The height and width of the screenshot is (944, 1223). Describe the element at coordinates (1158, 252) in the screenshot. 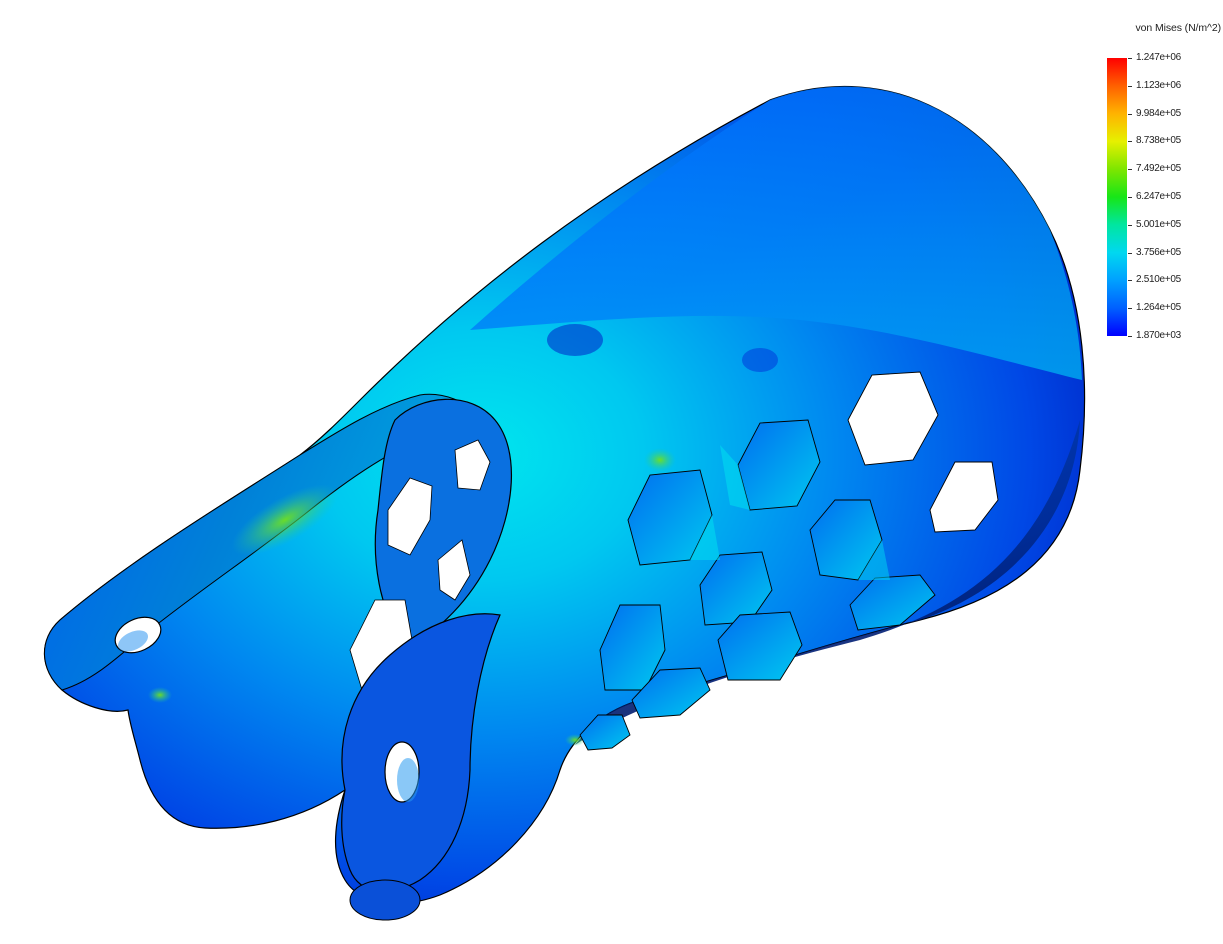

I see `legend-tick-label: 3.756e+05` at that location.